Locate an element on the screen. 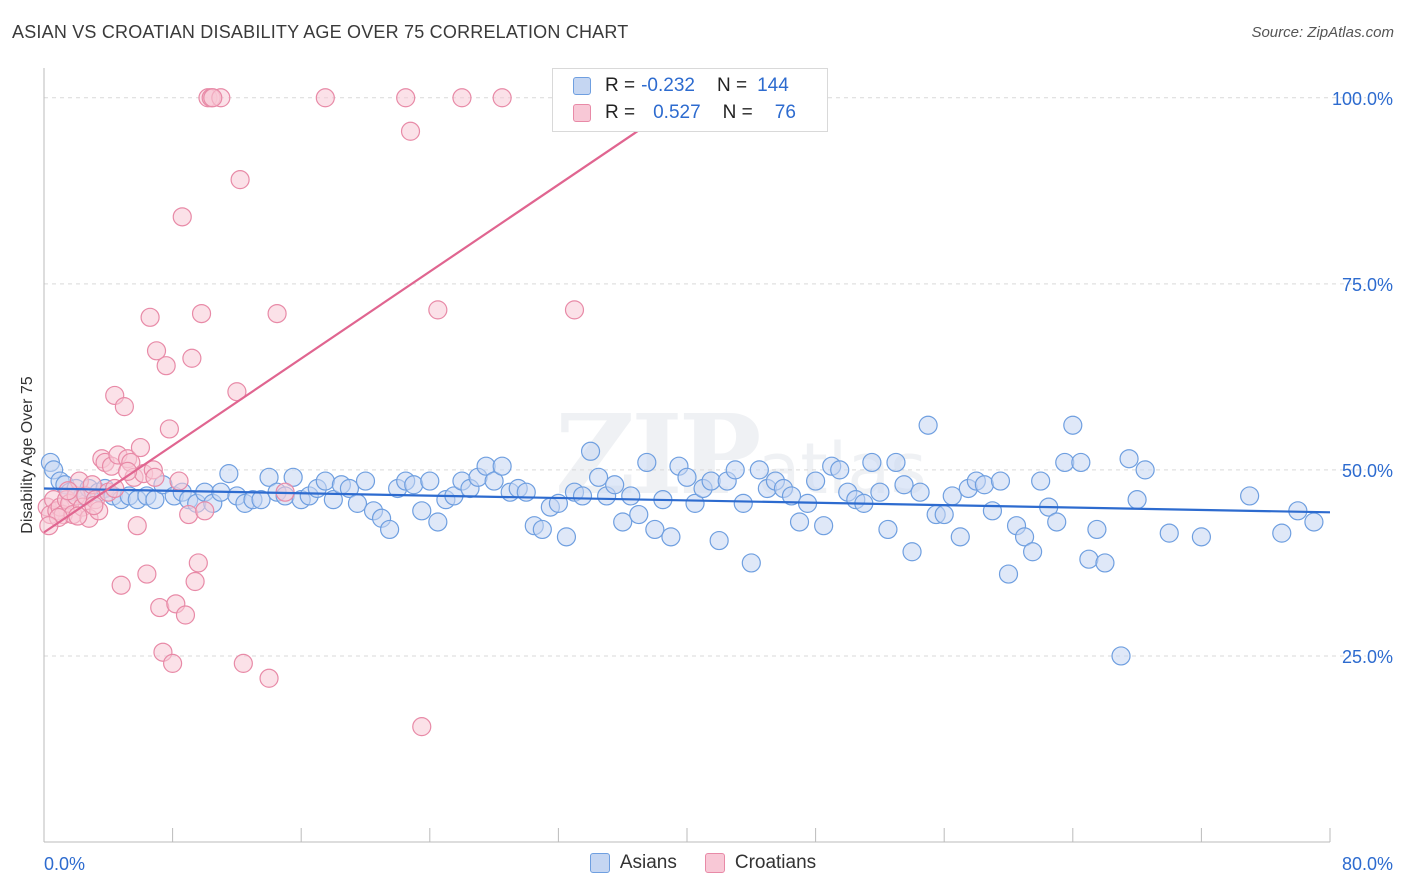 The width and height of the screenshot is (1406, 892). y-tick-label: 50.0% is located at coordinates (1367, 471).